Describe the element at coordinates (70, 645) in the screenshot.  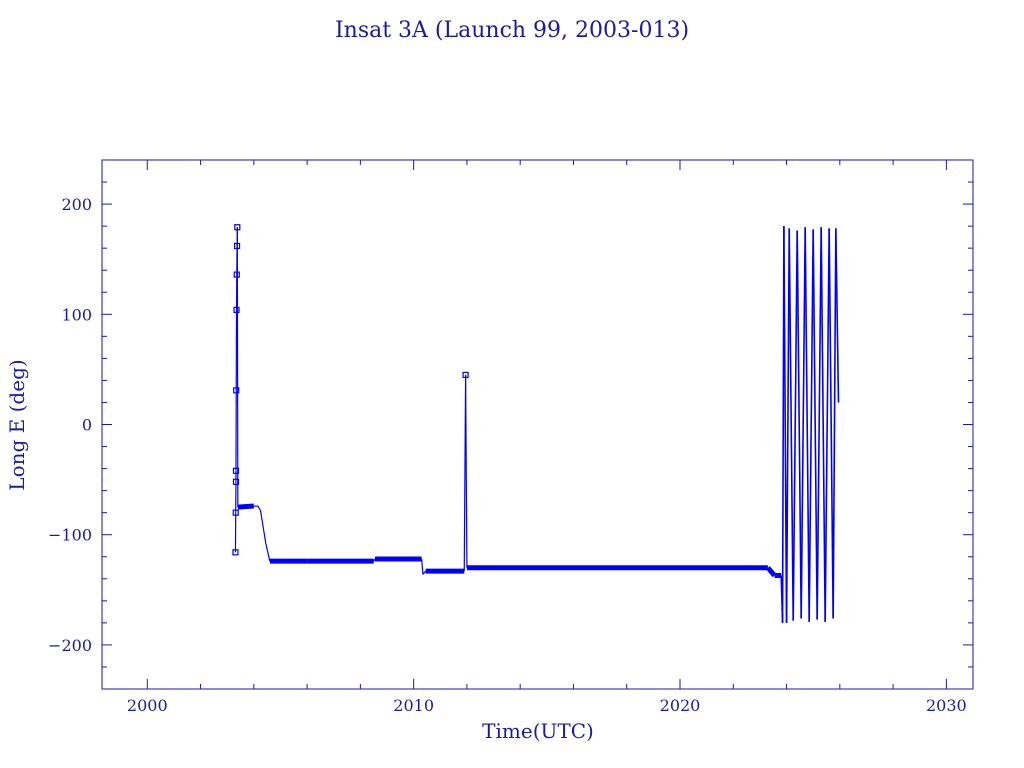
I see `y-tick-label: −200` at that location.